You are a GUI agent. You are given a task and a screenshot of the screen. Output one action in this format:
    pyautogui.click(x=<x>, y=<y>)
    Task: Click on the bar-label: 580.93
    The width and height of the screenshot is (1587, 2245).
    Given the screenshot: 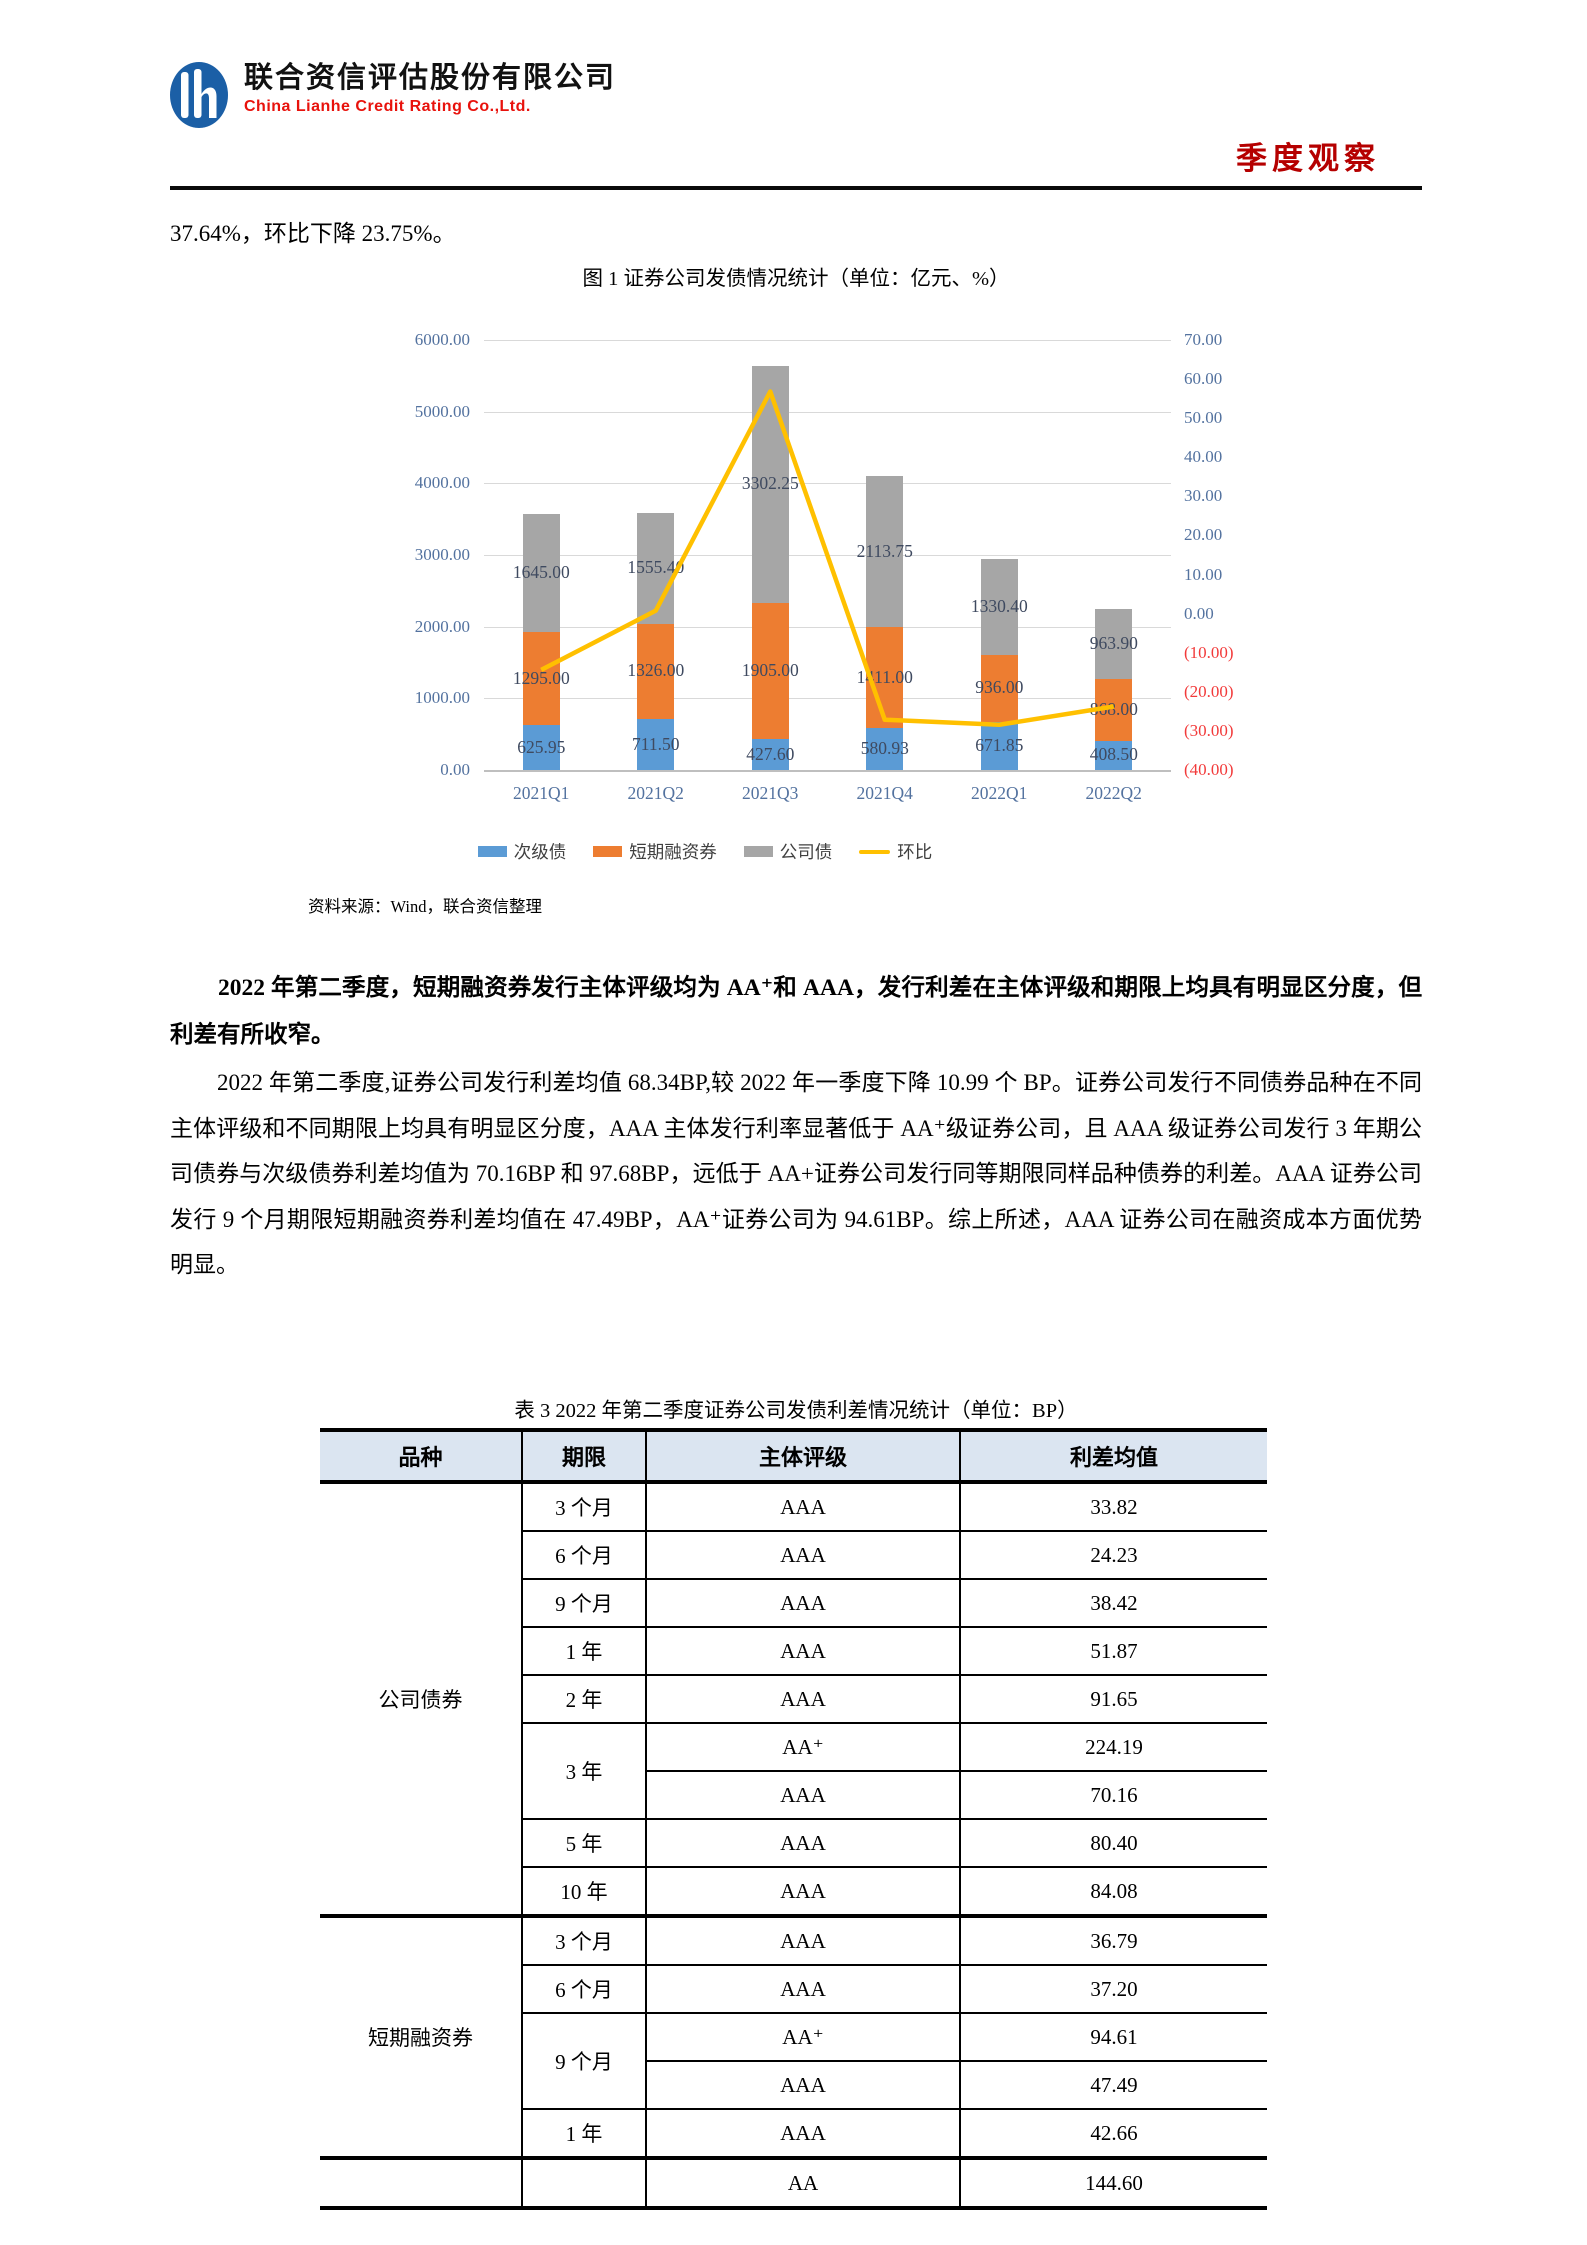 What is the action you would take?
    pyautogui.click(x=884, y=748)
    